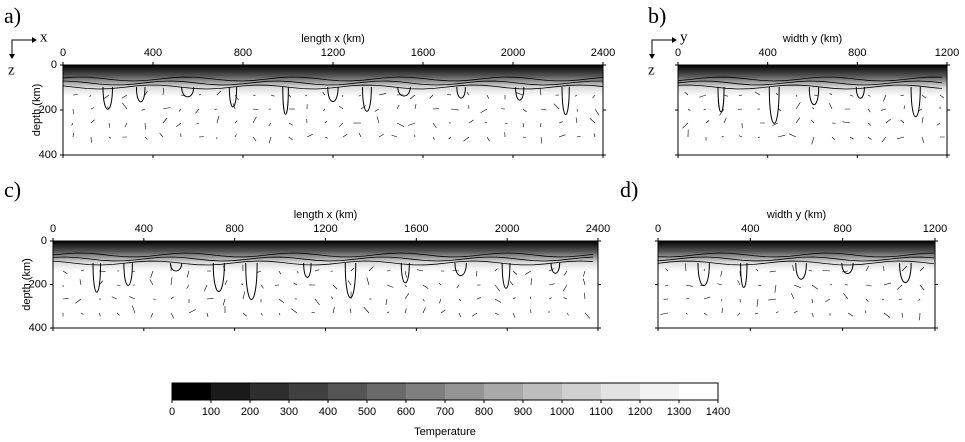 This screenshot has height=442, width=965. What do you see at coordinates (333, 83) in the screenshot?
I see `contour-line` at bounding box center [333, 83].